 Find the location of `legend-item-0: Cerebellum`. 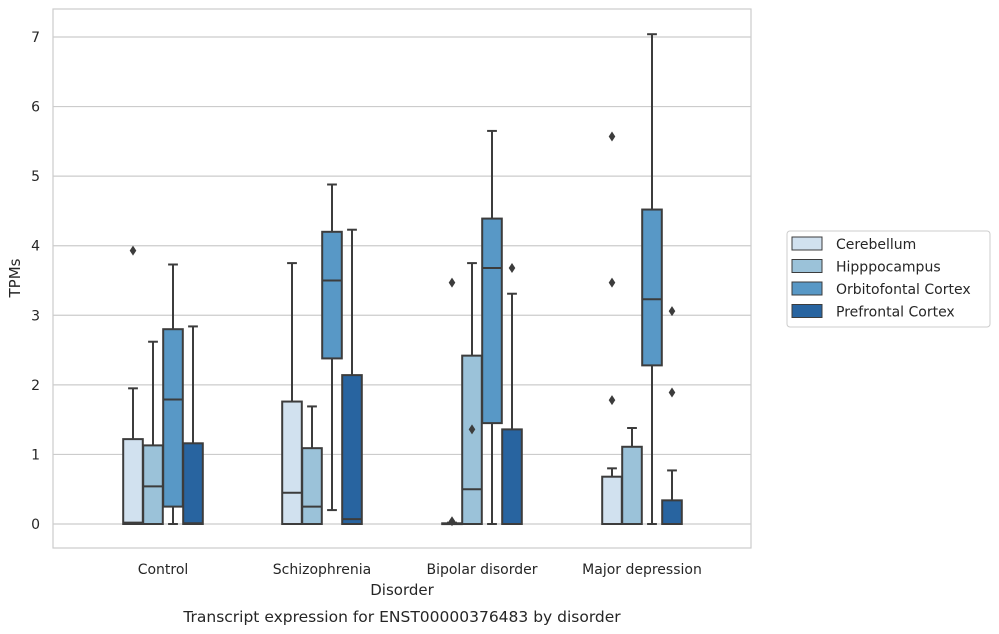

legend-item-0: Cerebellum is located at coordinates (853, 244).